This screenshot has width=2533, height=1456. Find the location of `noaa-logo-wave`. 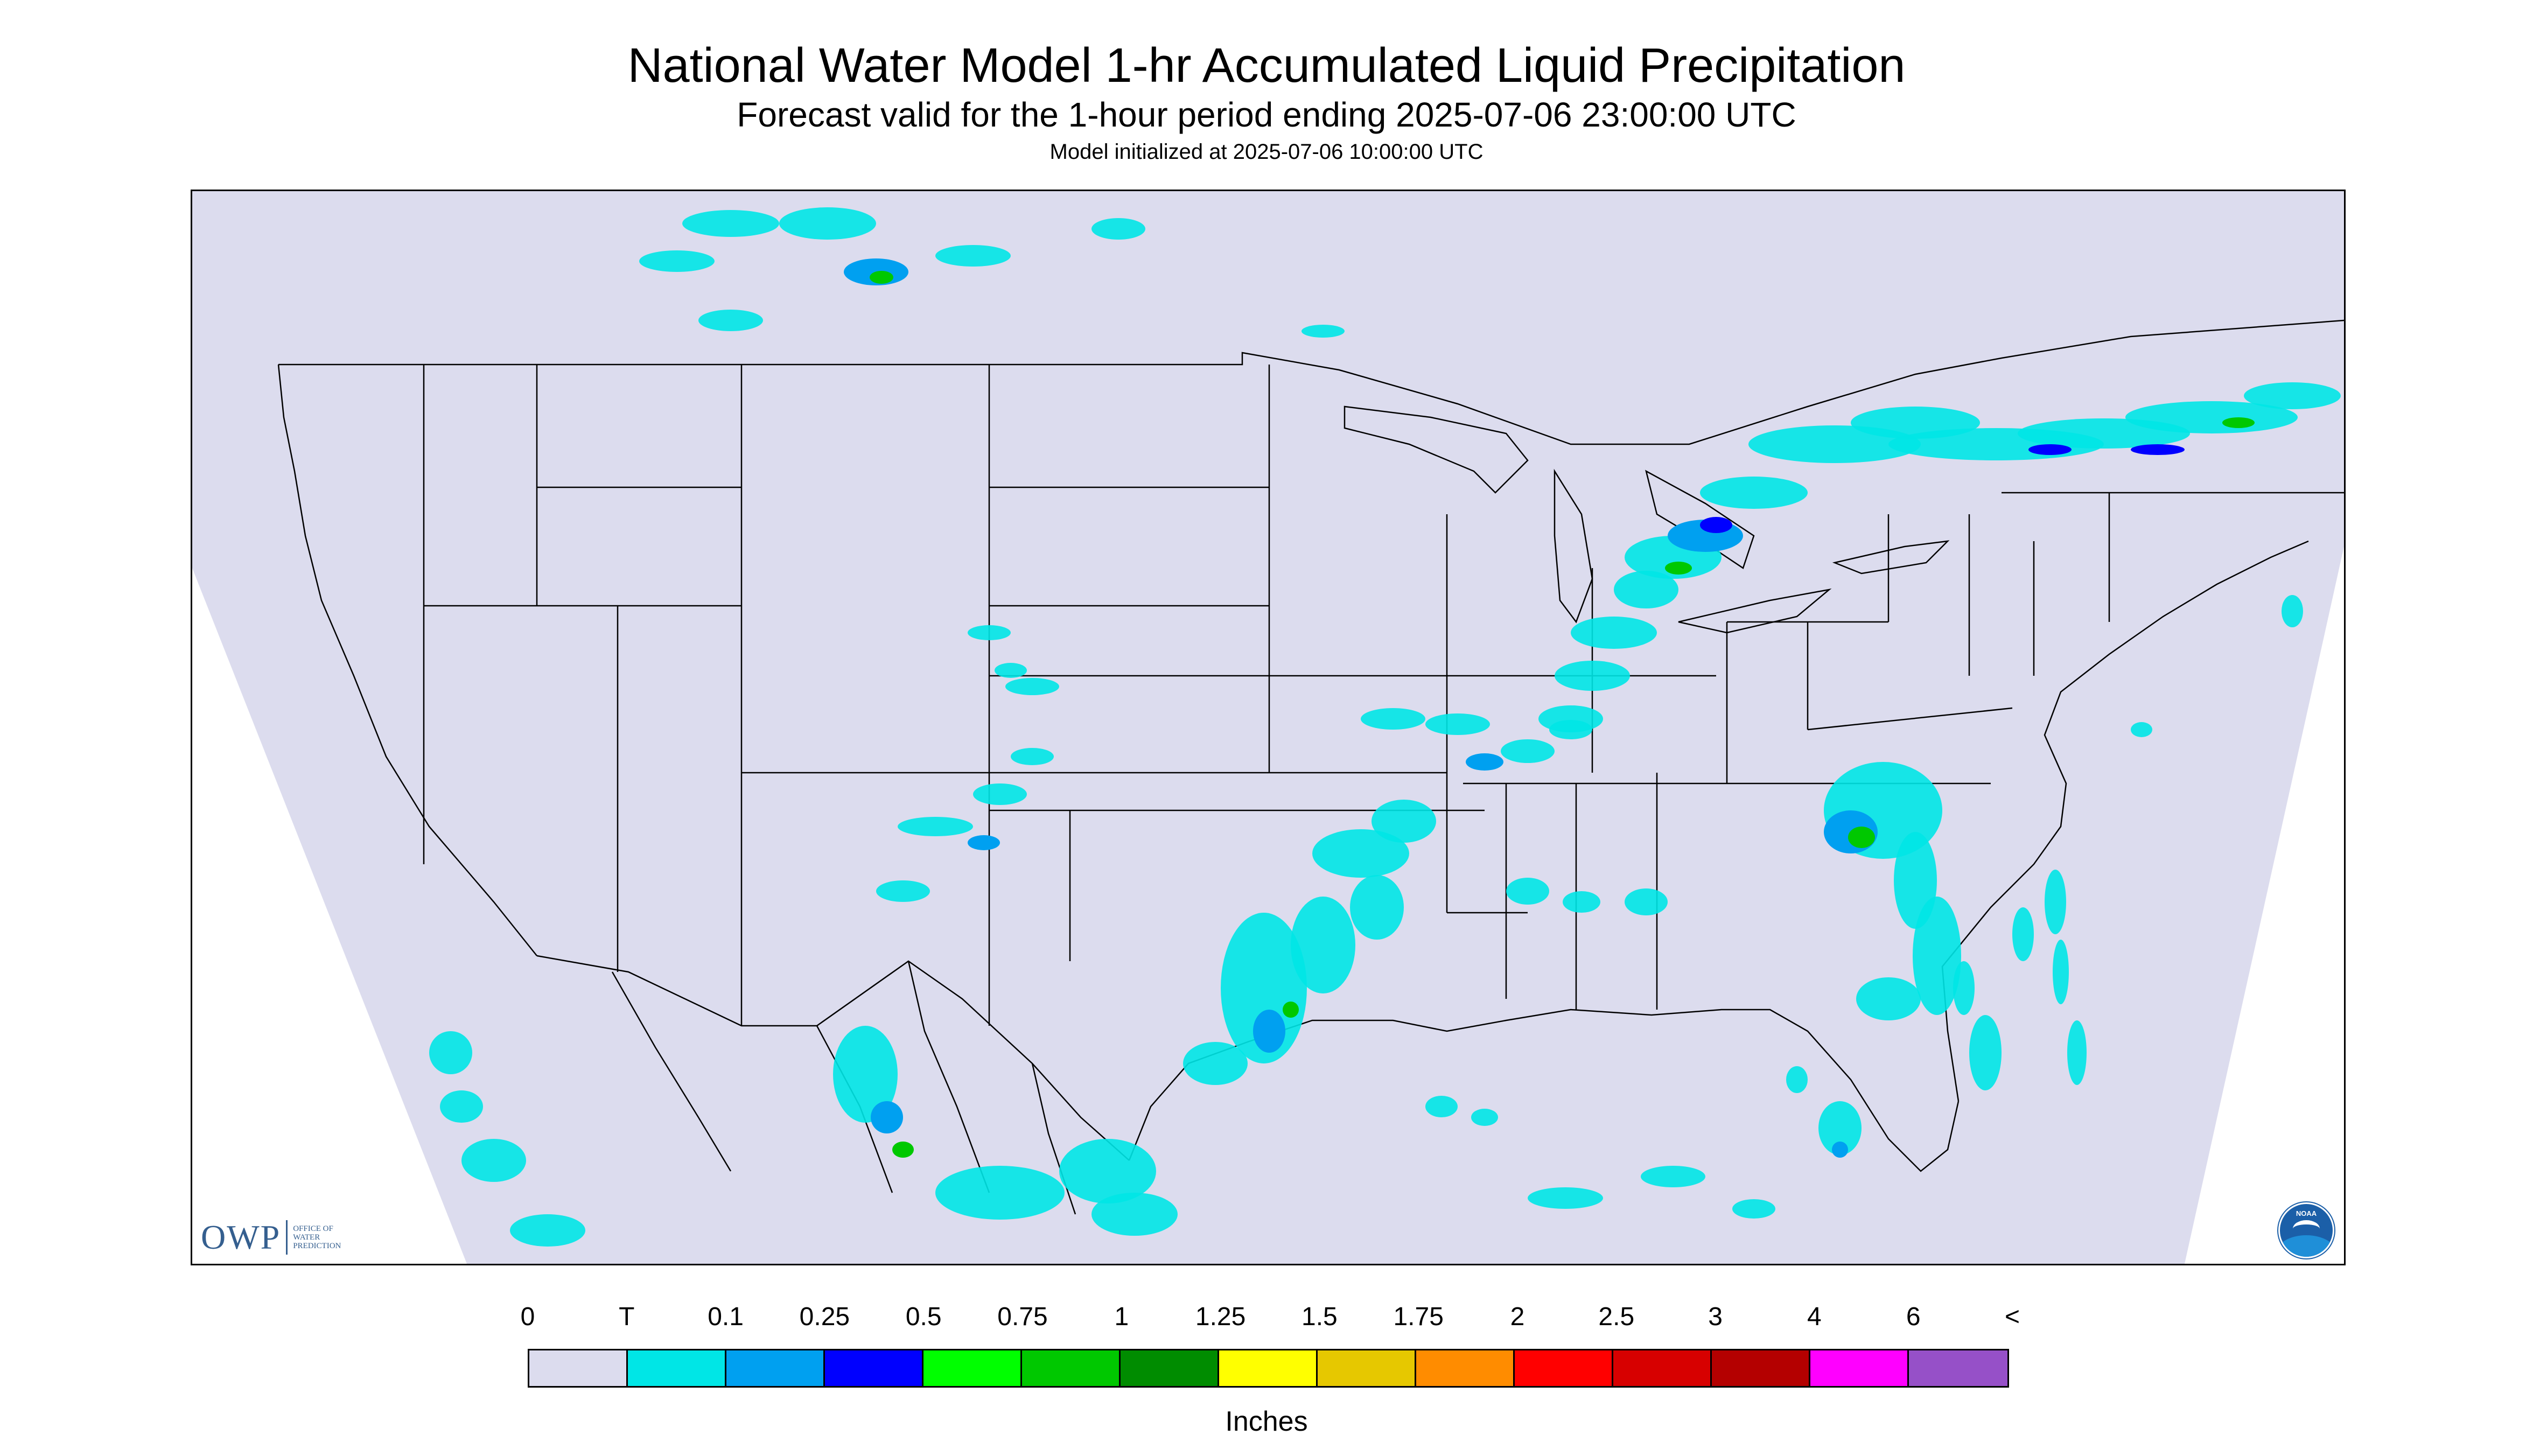

noaa-logo-wave is located at coordinates (2306, 1246).